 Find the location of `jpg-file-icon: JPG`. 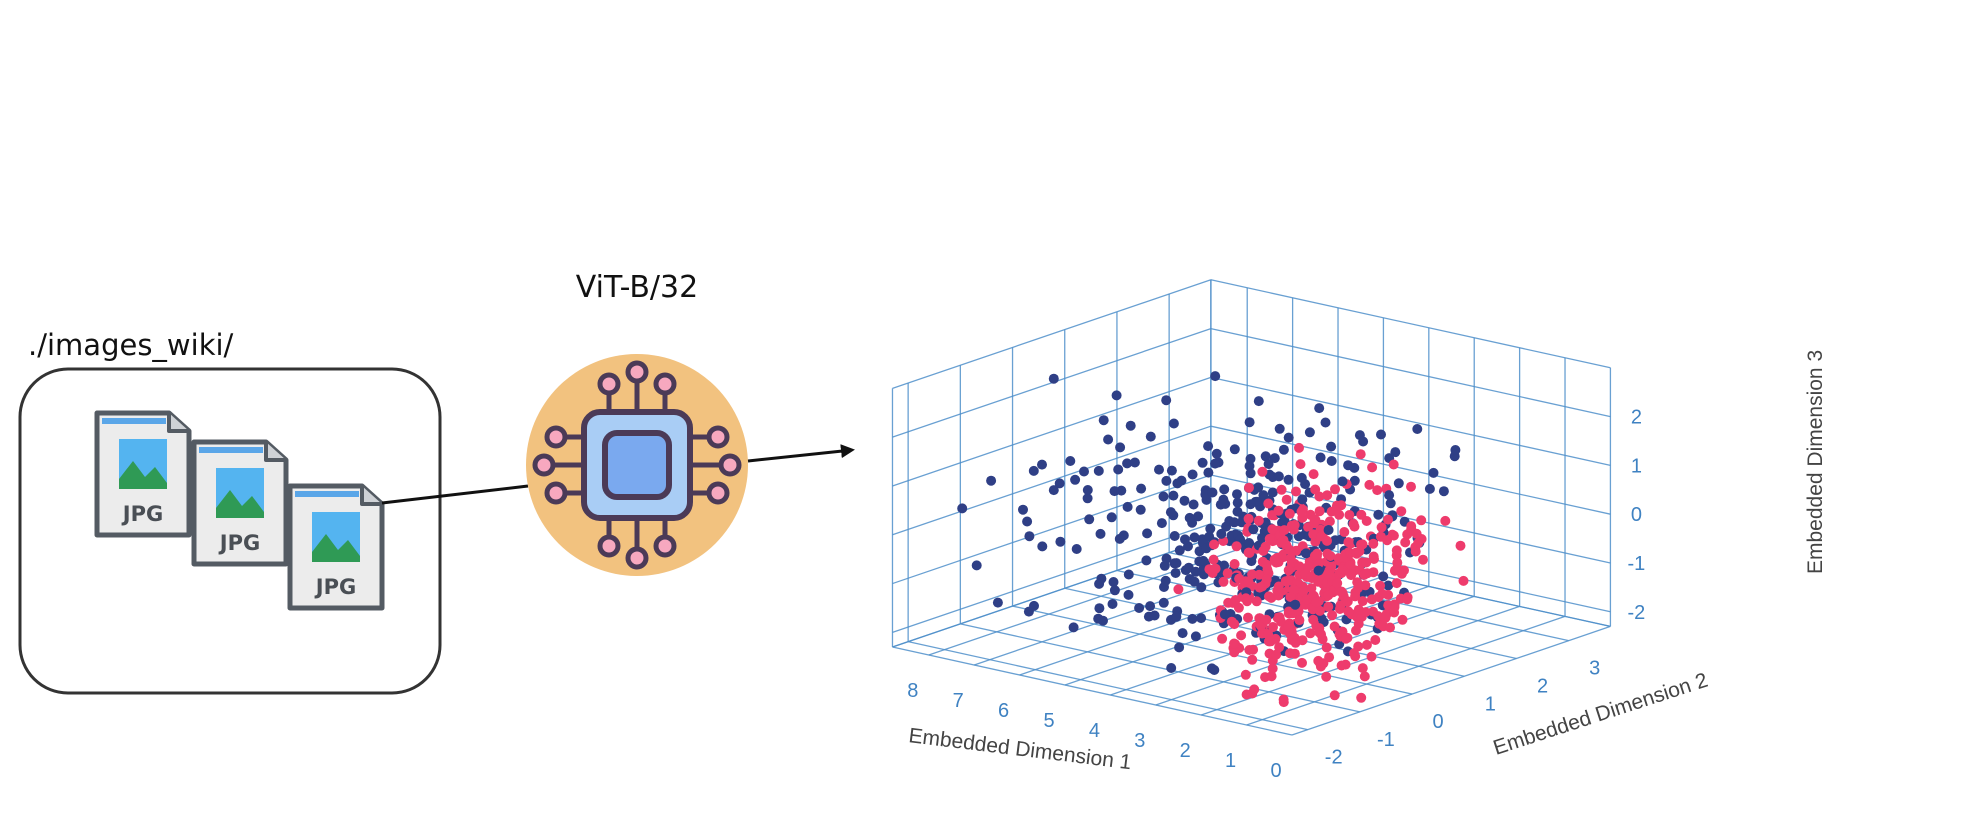

jpg-file-icon: JPG is located at coordinates (240, 503).